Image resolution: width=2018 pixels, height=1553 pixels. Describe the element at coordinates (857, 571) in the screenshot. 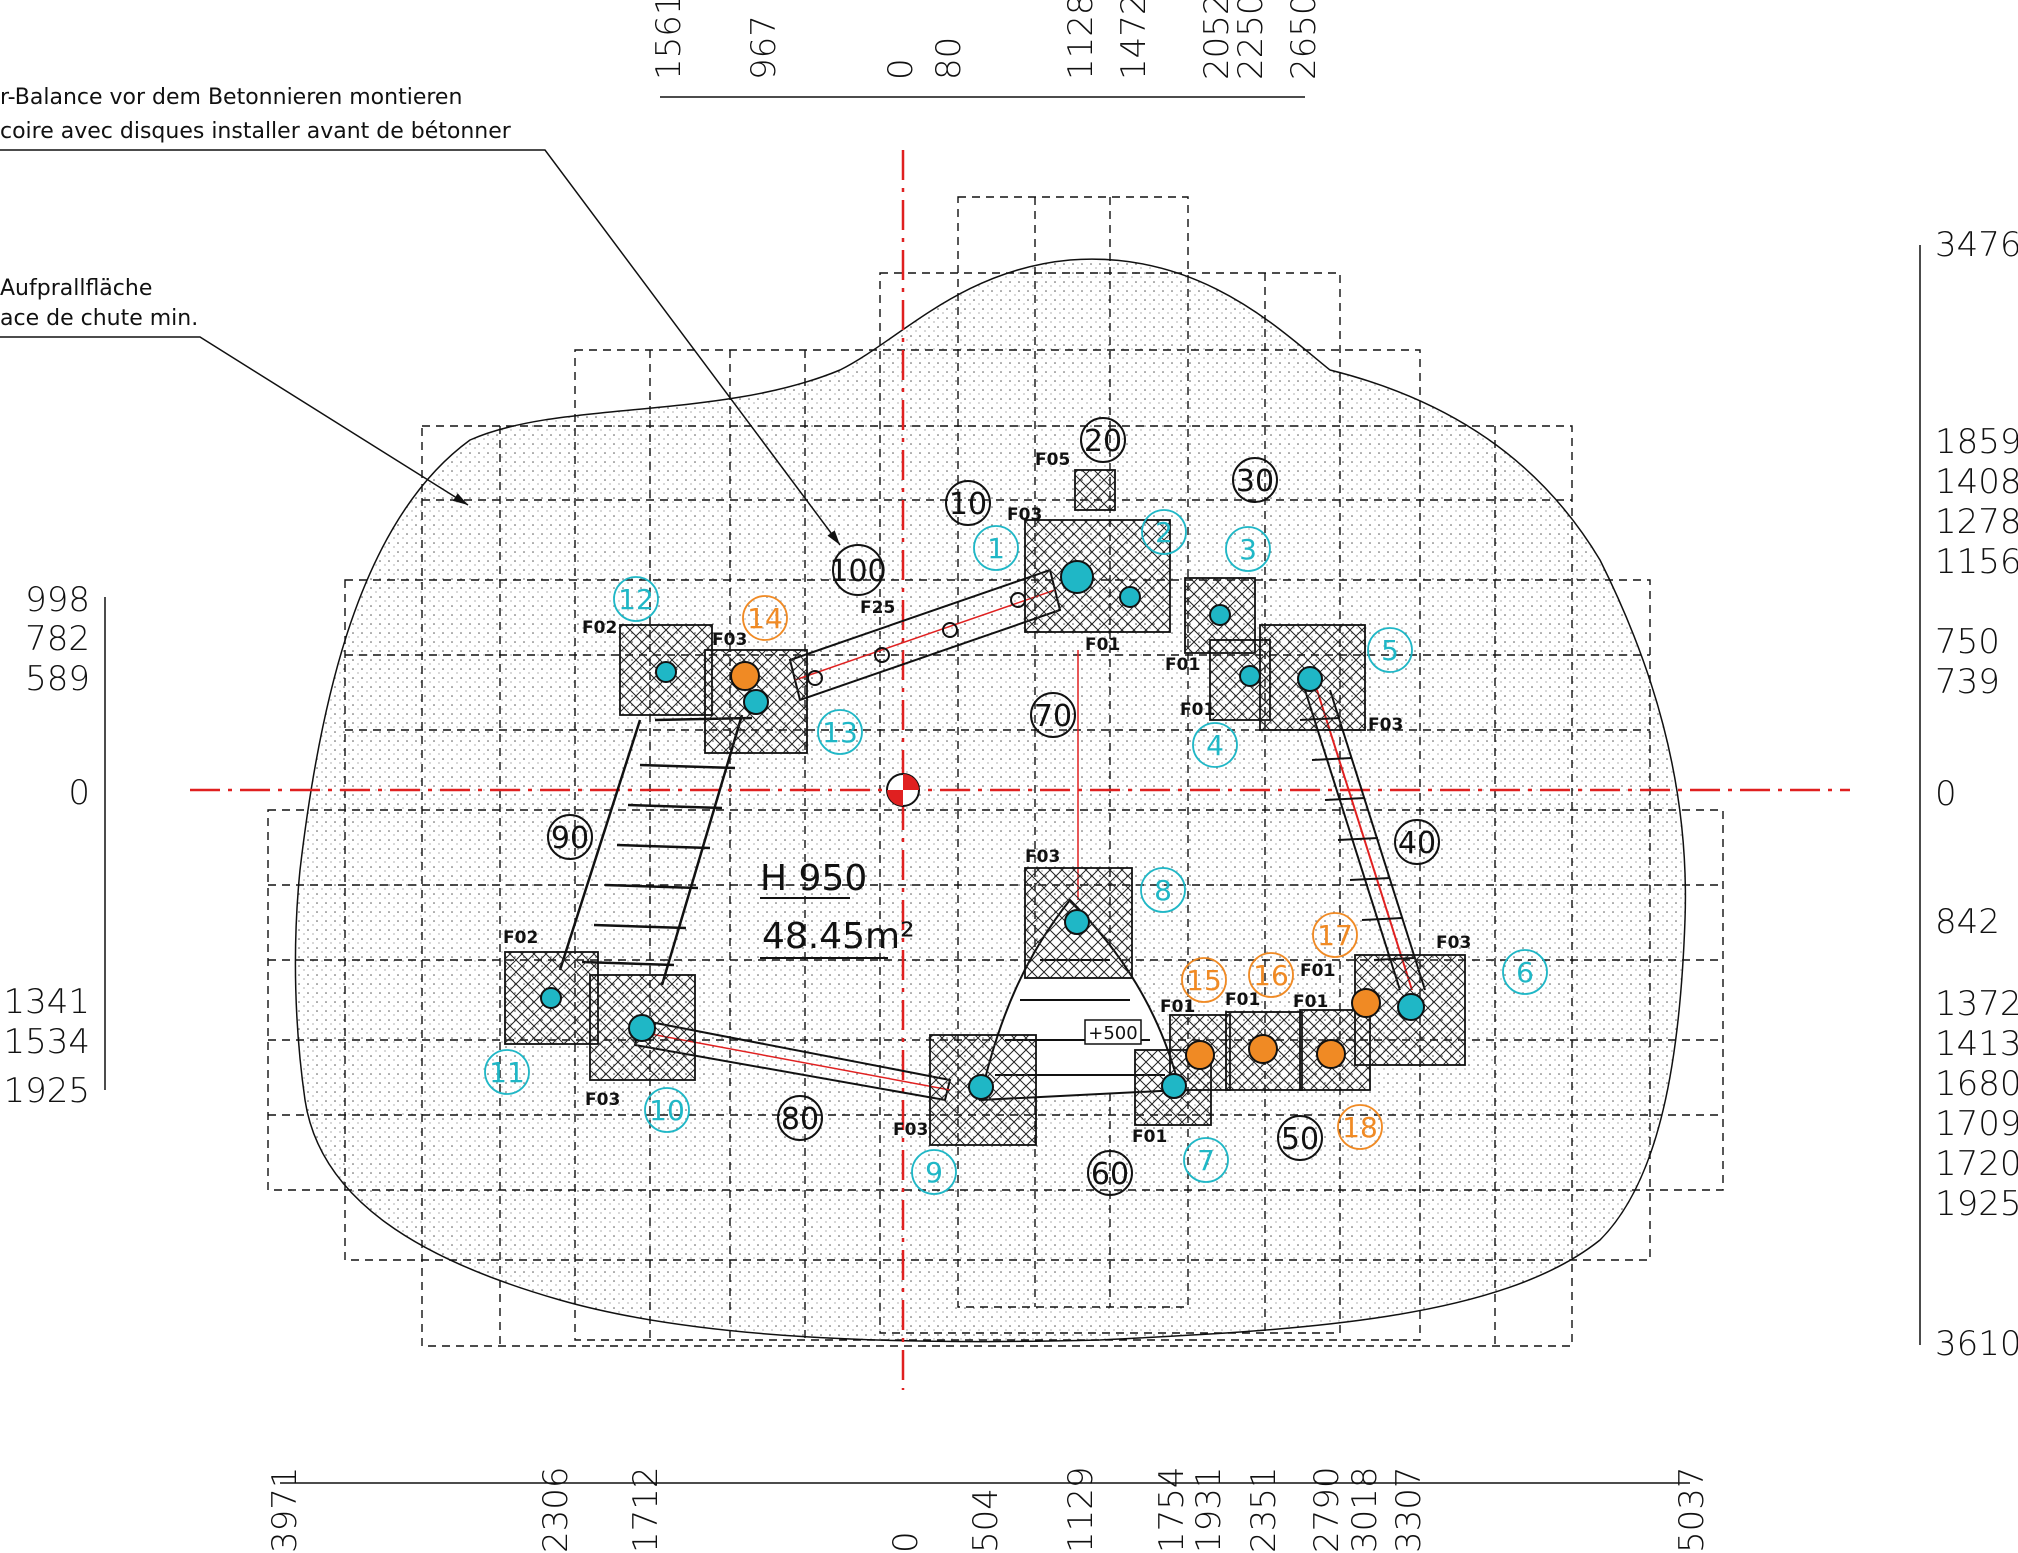

I see `zone-label-100: 100` at that location.